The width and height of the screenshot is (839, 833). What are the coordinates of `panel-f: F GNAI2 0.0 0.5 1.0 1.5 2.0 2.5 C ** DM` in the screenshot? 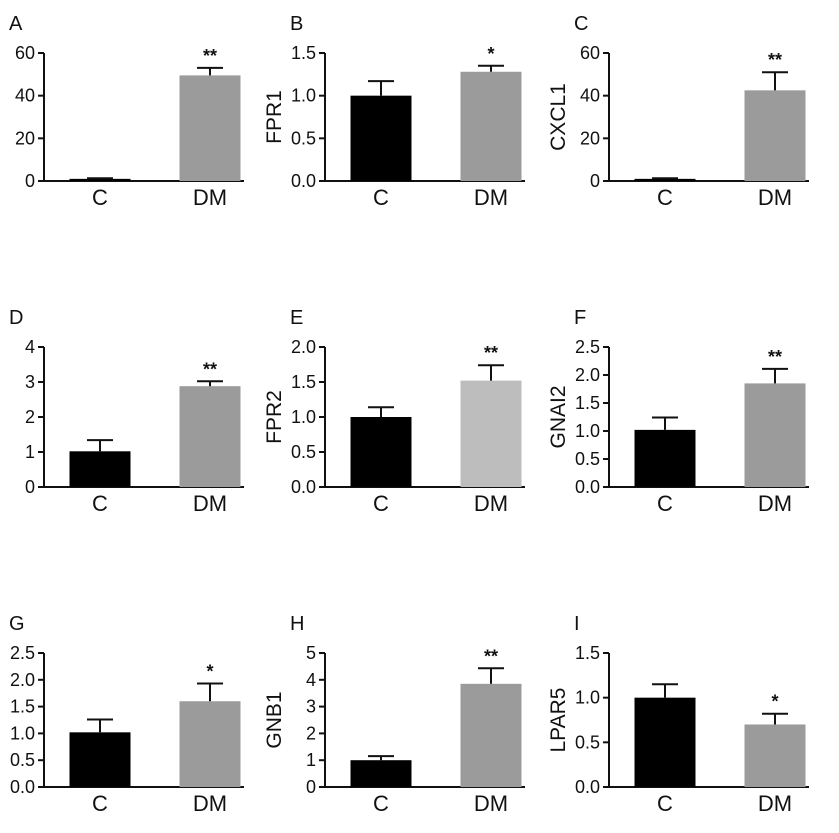 It's located at (678, 411).